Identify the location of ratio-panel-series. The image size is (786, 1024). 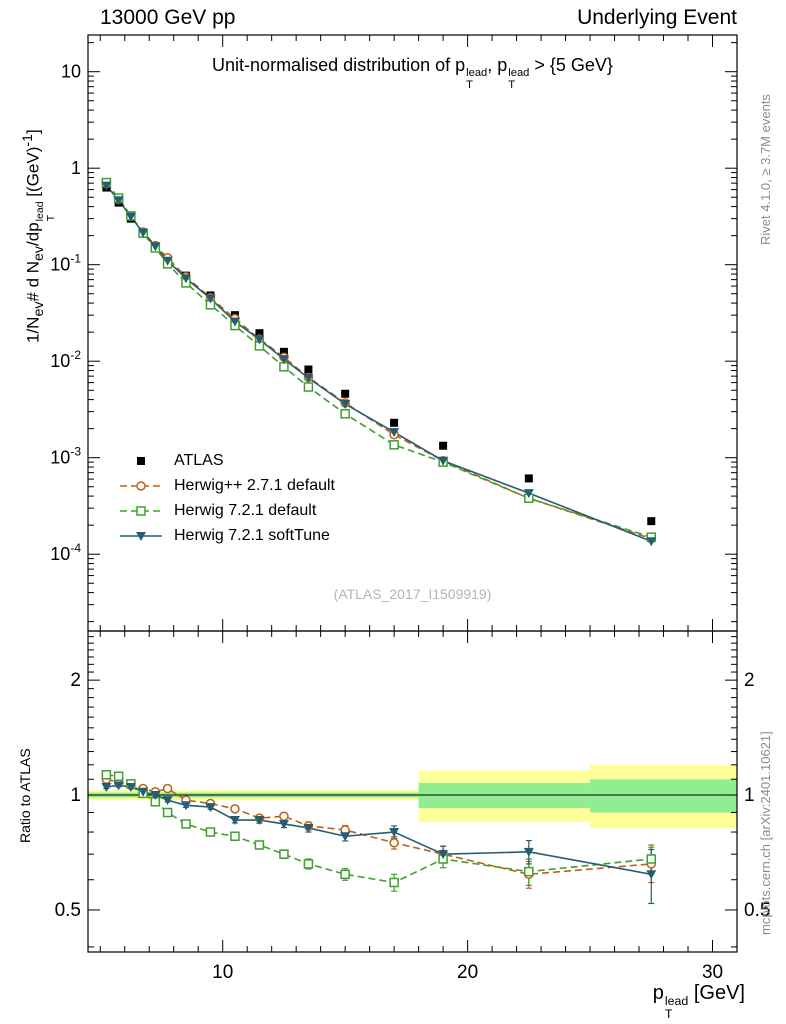
(379, 837).